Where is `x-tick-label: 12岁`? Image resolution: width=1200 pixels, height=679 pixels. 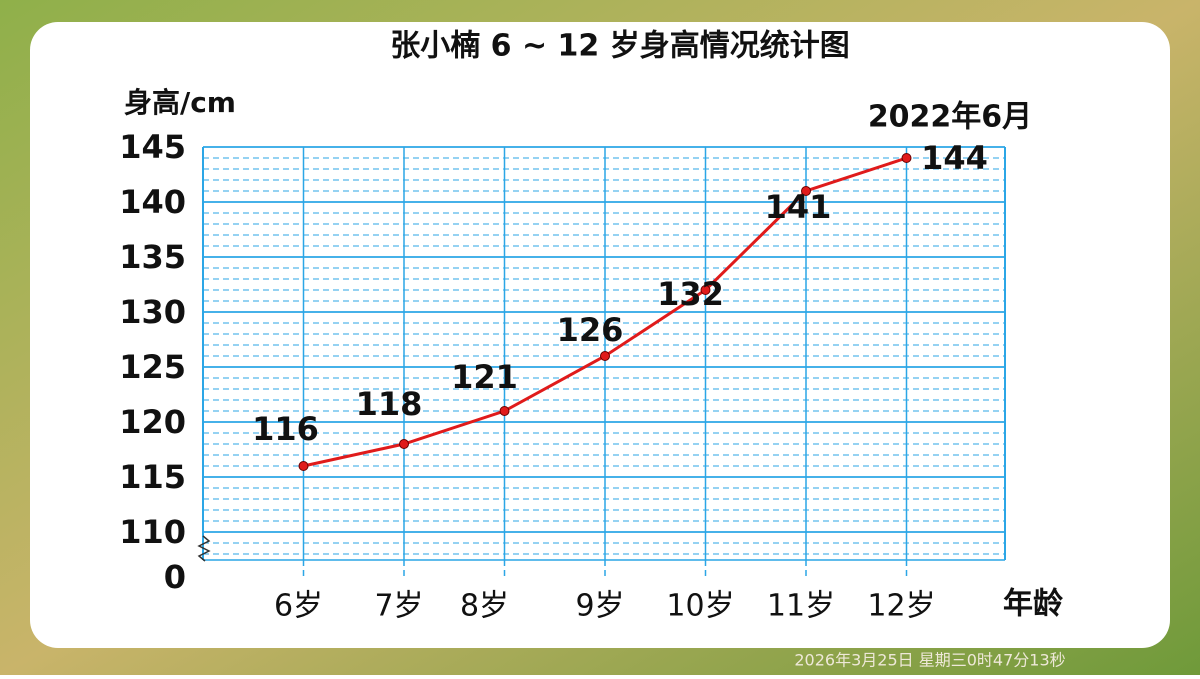
x-tick-label: 12岁 is located at coordinates (901, 606).